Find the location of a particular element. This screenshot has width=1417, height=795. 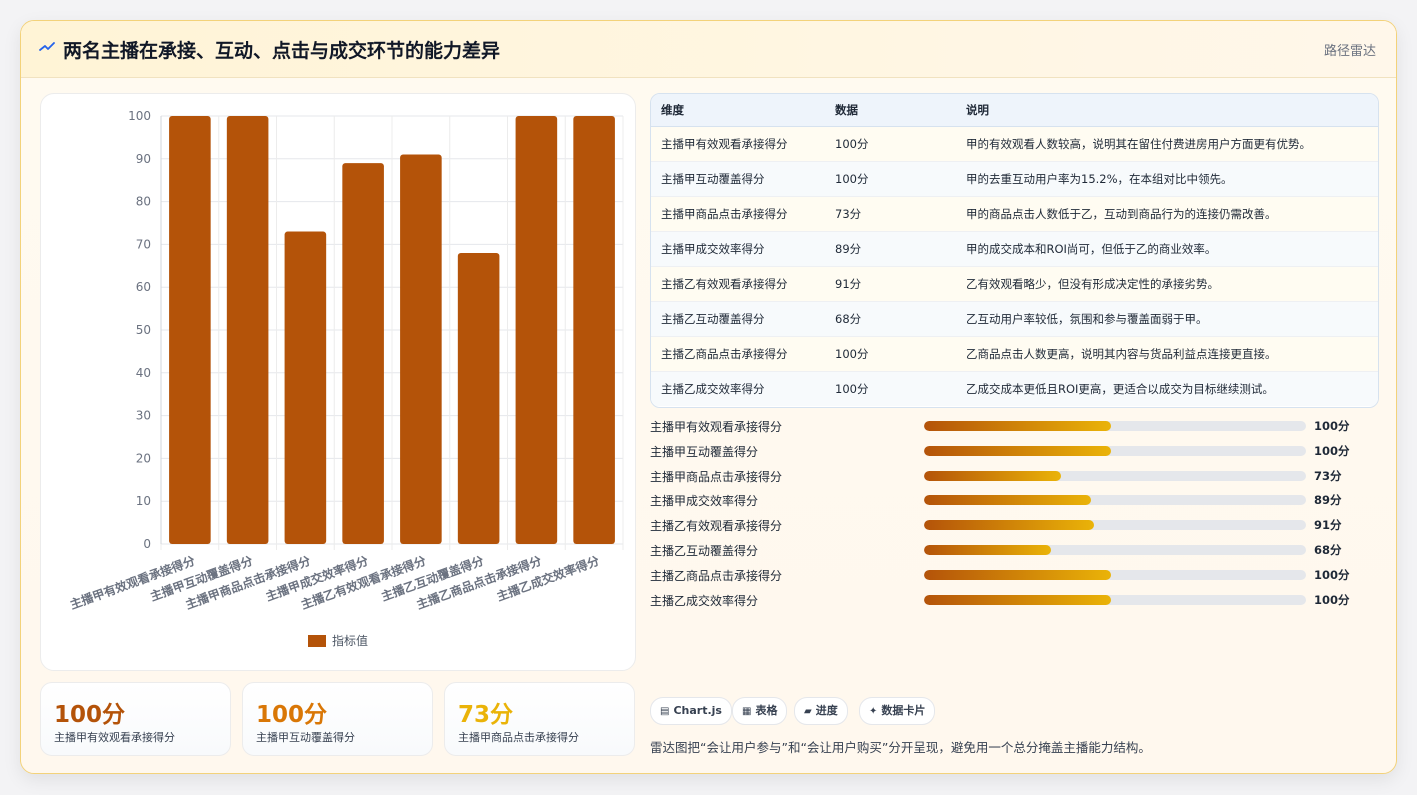

sparkle-icon: ✦ is located at coordinates (873, 711).